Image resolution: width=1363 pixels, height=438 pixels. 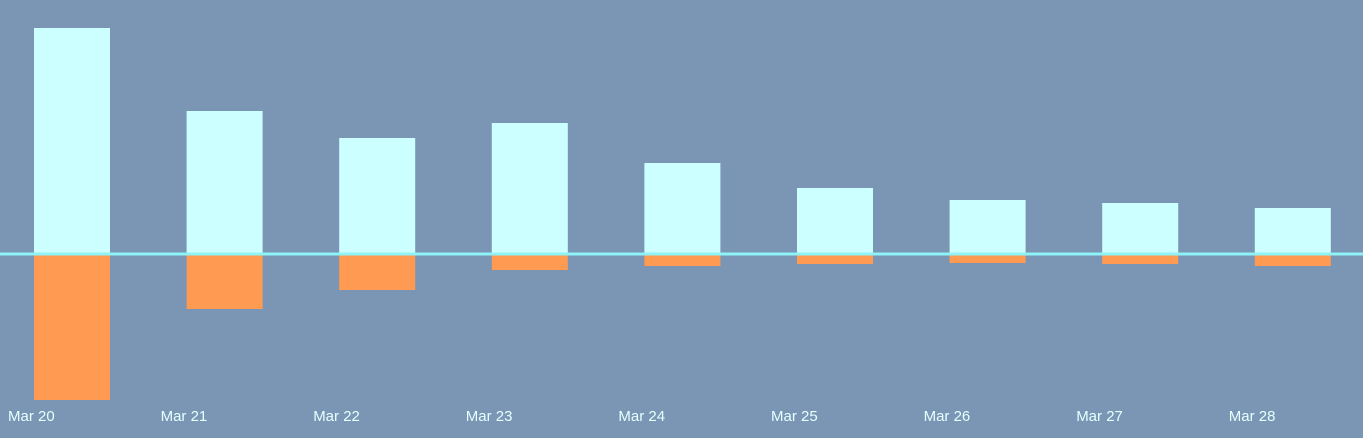 What do you see at coordinates (184, 416) in the screenshot?
I see `x-tick-label: Mar 21` at bounding box center [184, 416].